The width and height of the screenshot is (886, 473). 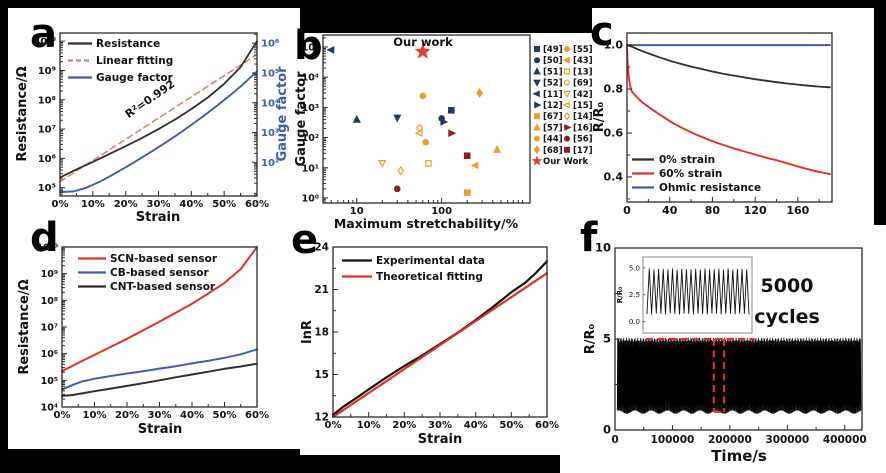 What do you see at coordinates (634, 322) in the screenshot?
I see `inset-y-tick-label: 0.0` at bounding box center [634, 322].